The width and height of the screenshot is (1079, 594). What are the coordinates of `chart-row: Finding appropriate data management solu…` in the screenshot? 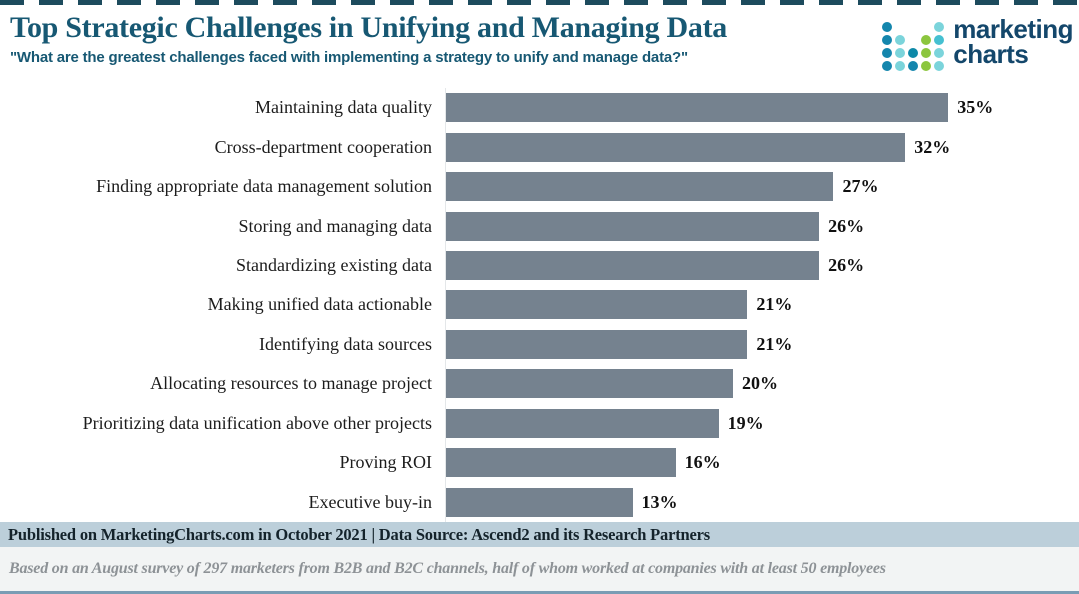 It's located at (539, 186).